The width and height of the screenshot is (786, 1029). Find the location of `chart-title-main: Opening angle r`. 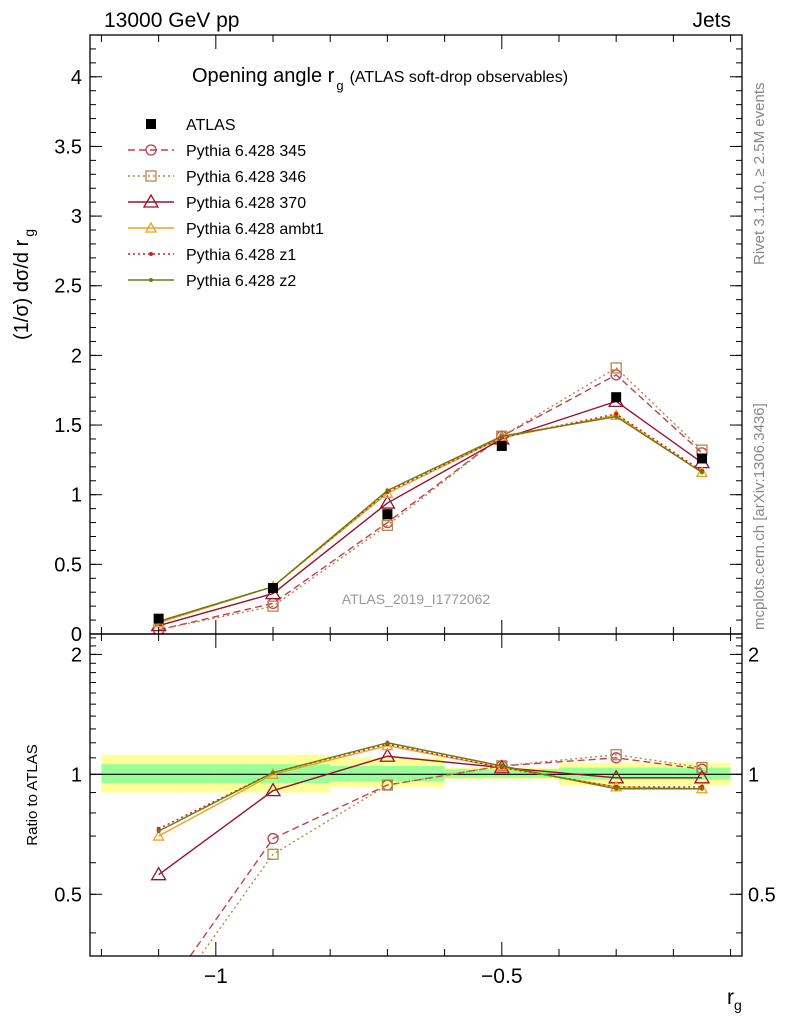

chart-title-main: Opening angle r is located at coordinates (263, 76).